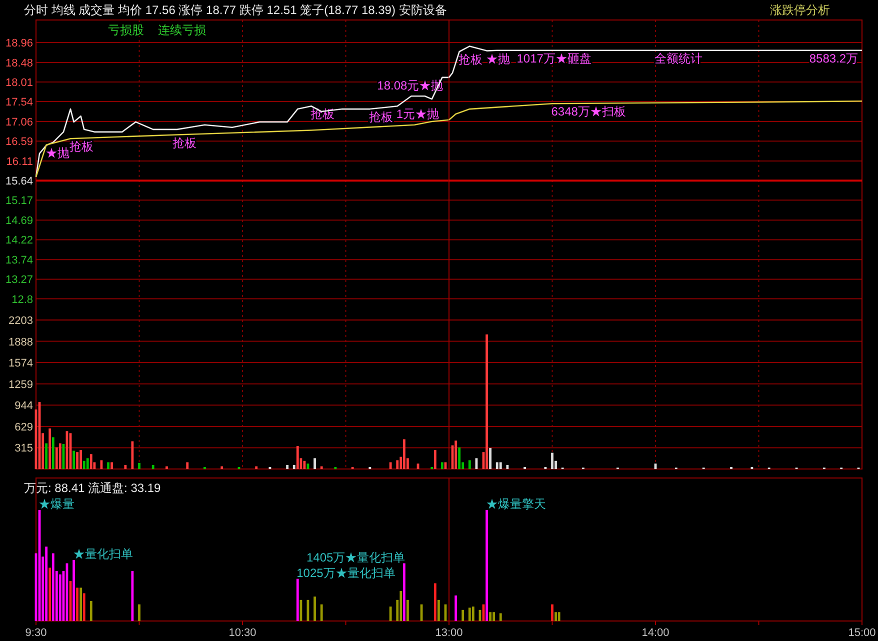  I want to click on y-tick-label: 18.01, so click(19, 82).